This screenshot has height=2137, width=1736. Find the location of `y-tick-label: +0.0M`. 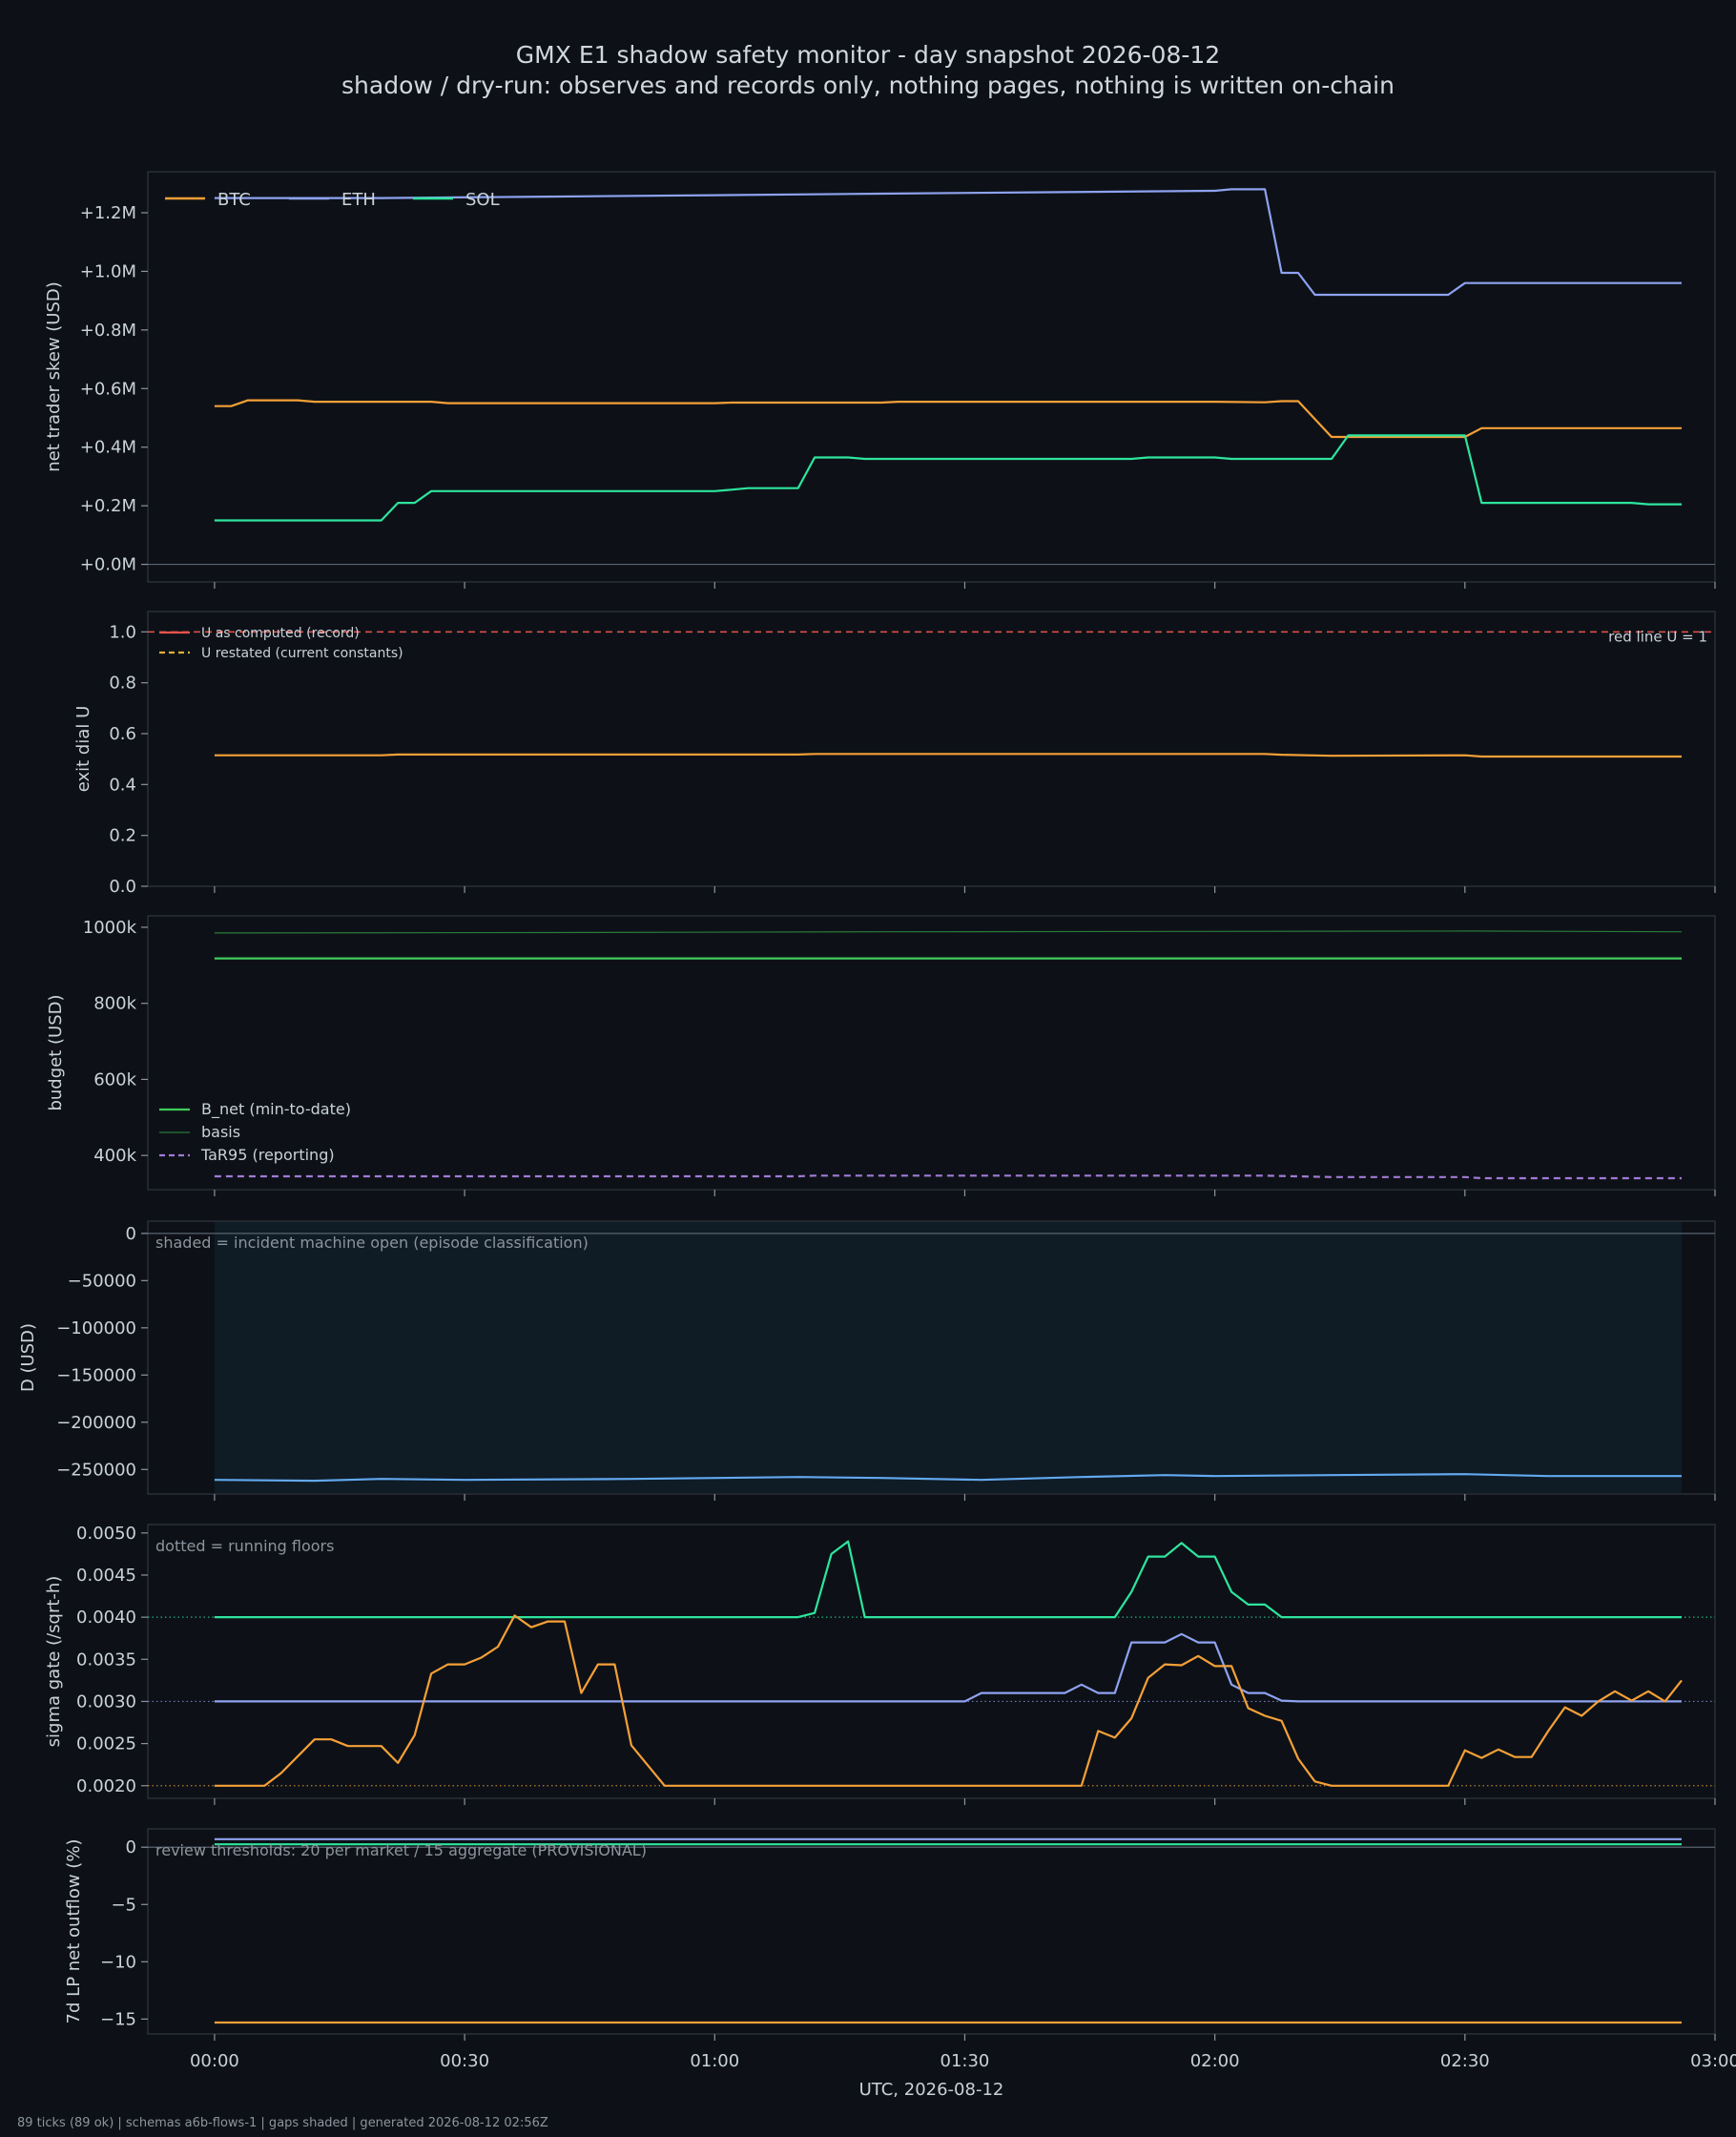

y-tick-label: +0.0M is located at coordinates (108, 565).